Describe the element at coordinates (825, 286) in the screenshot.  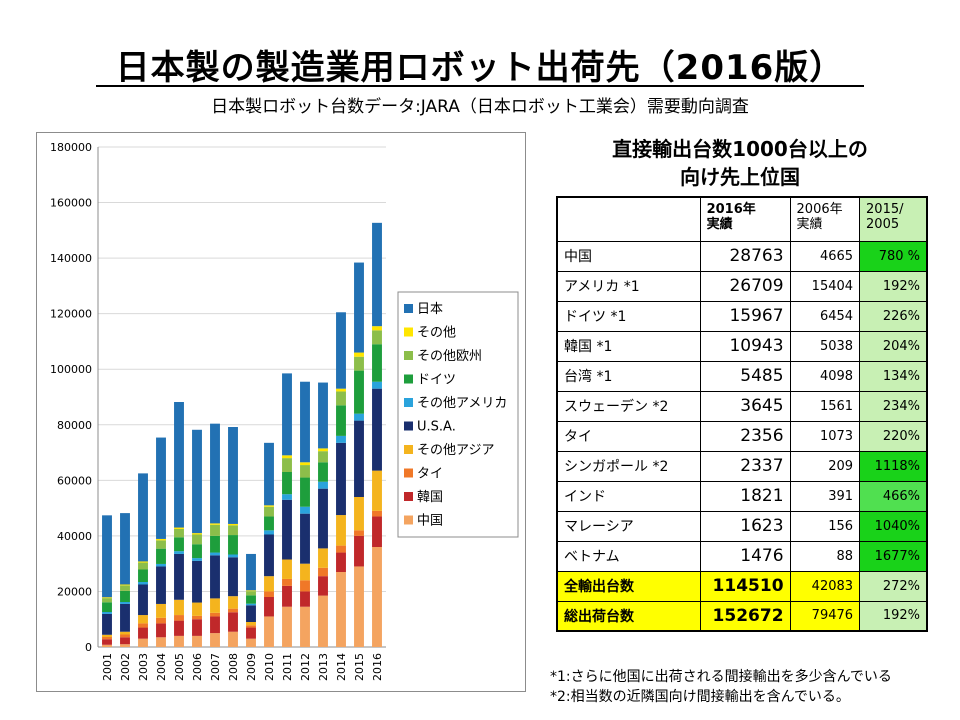
I see `table-cell-v2006: 15404` at that location.